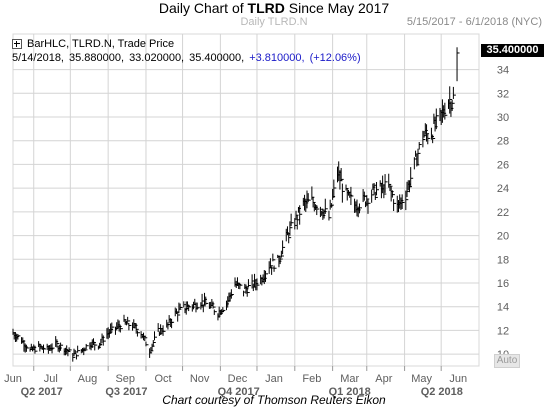 The width and height of the screenshot is (548, 407). Describe the element at coordinates (200, 379) in the screenshot. I see `x-month-label: Nov` at that location.